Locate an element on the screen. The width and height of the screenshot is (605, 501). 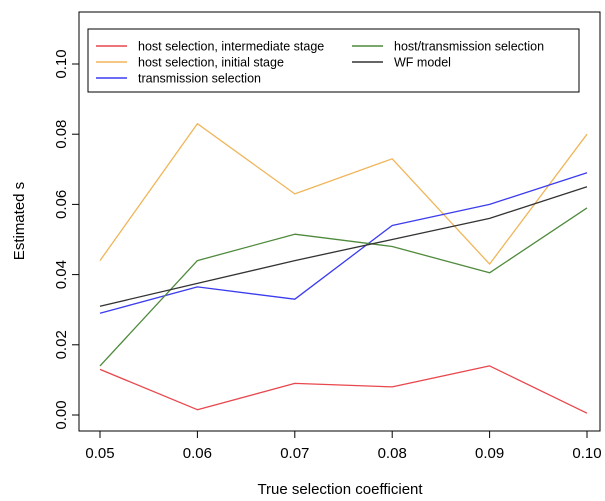
x-axis-label: True selection coefficient is located at coordinates (340, 489).